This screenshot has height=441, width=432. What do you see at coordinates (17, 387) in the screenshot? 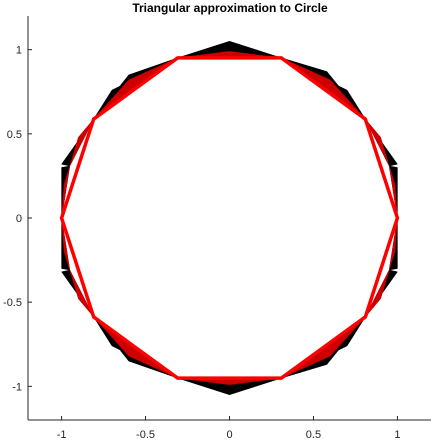
I see `y-tick-label: -1` at bounding box center [17, 387].